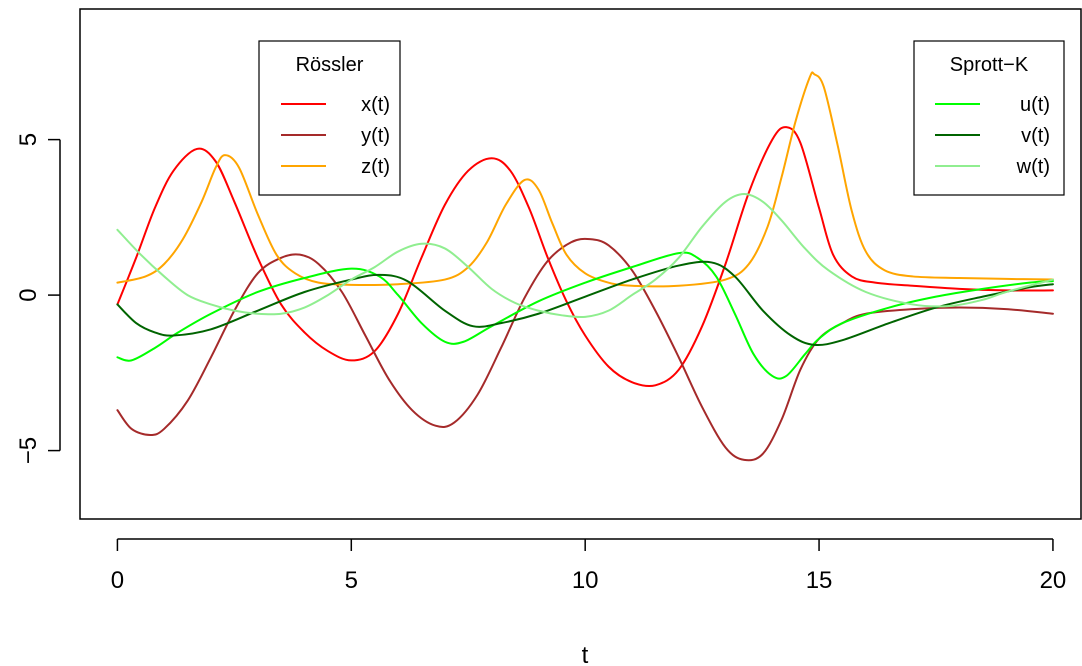 Image resolution: width=1082 pixels, height=666 pixels. Describe the element at coordinates (28, 294) in the screenshot. I see `y-tick-label: 0` at that location.